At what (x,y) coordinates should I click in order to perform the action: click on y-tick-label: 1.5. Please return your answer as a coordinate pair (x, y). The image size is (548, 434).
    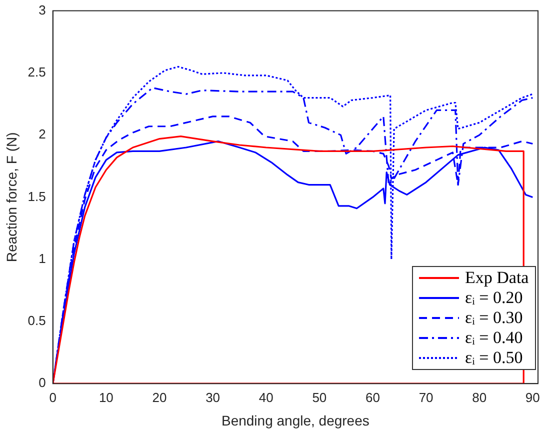
    Looking at the image, I should click on (37, 196).